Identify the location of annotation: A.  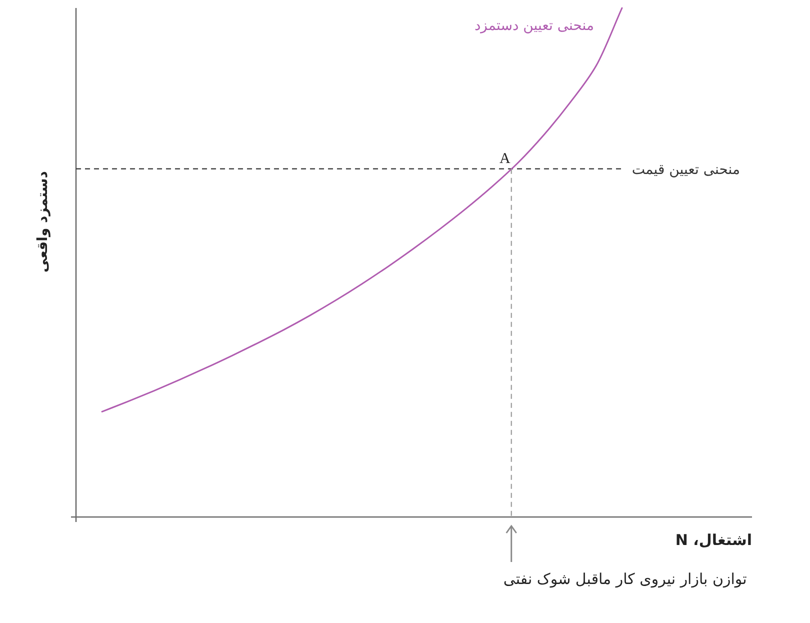
(504, 158).